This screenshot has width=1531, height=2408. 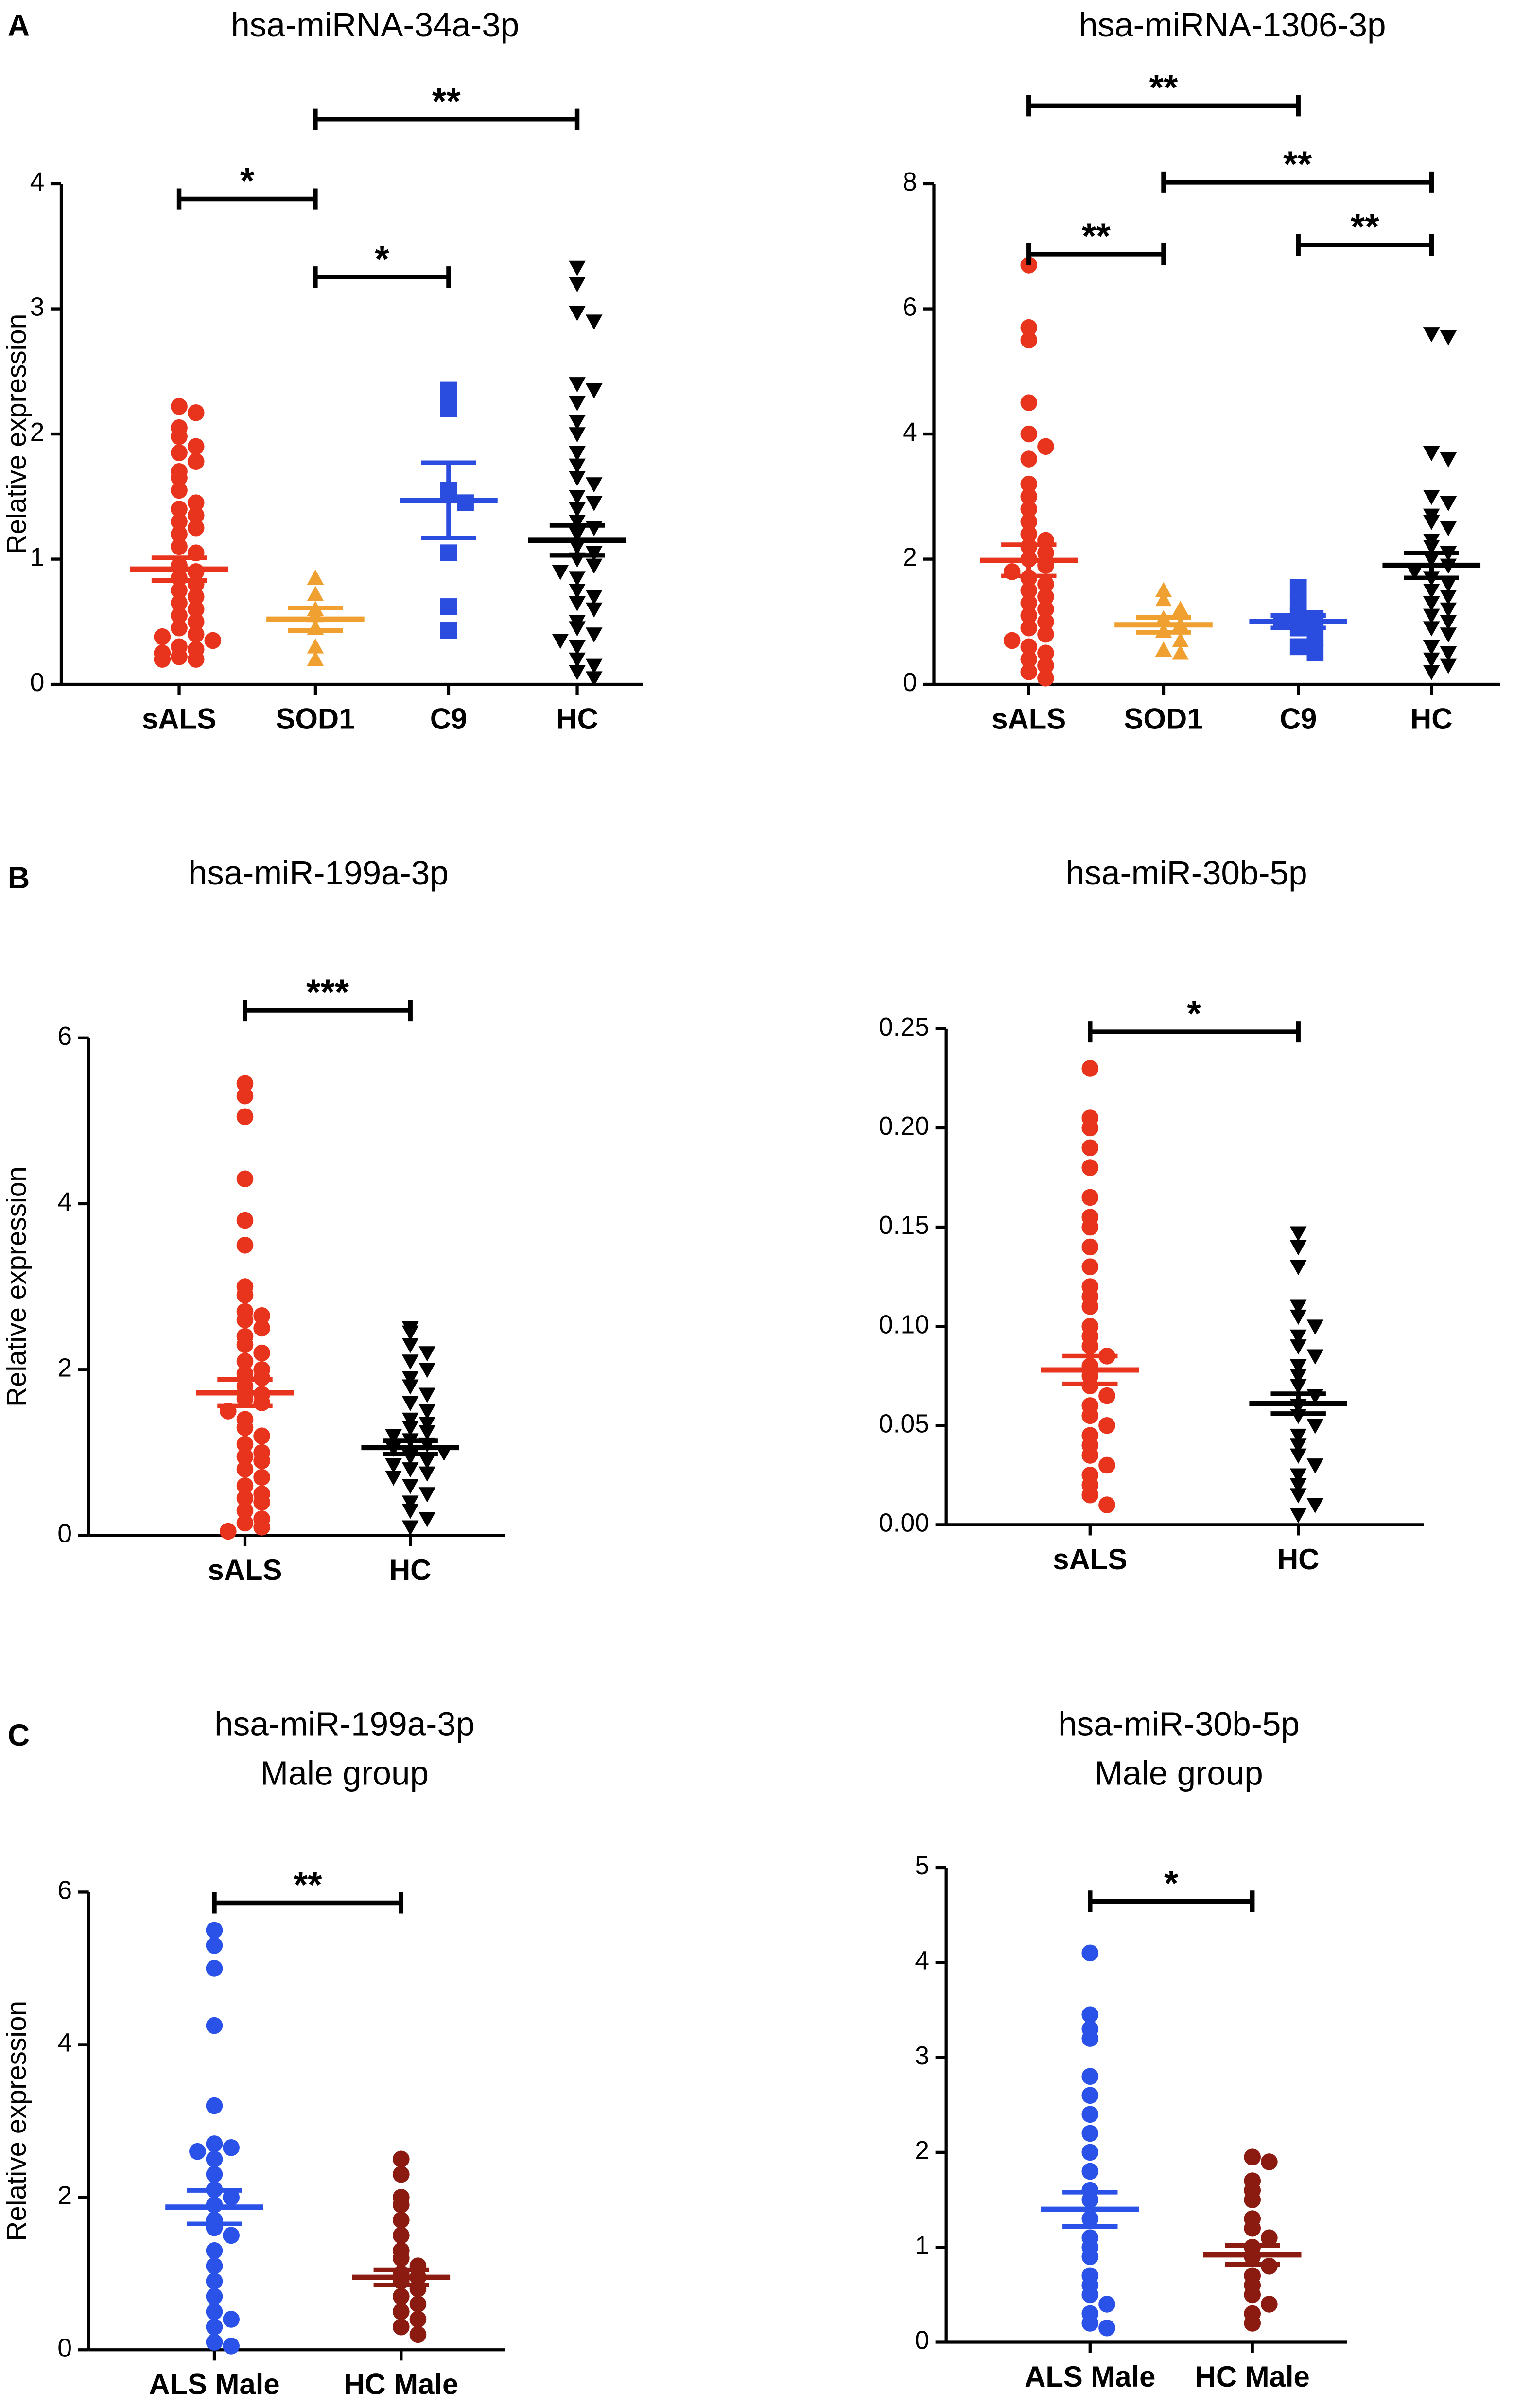 I want to click on y-tick-label: 0.15, so click(x=904, y=1225).